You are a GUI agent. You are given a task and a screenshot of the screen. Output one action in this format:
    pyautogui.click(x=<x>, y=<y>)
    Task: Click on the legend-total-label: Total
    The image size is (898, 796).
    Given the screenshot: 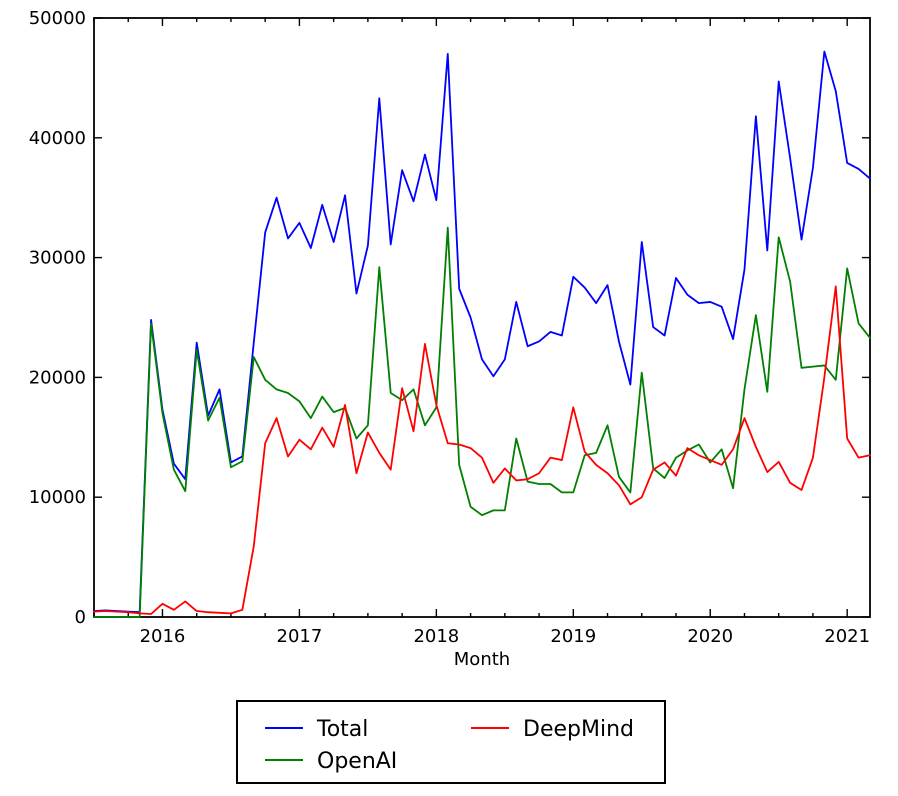 What is the action you would take?
    pyautogui.click(x=342, y=729)
    